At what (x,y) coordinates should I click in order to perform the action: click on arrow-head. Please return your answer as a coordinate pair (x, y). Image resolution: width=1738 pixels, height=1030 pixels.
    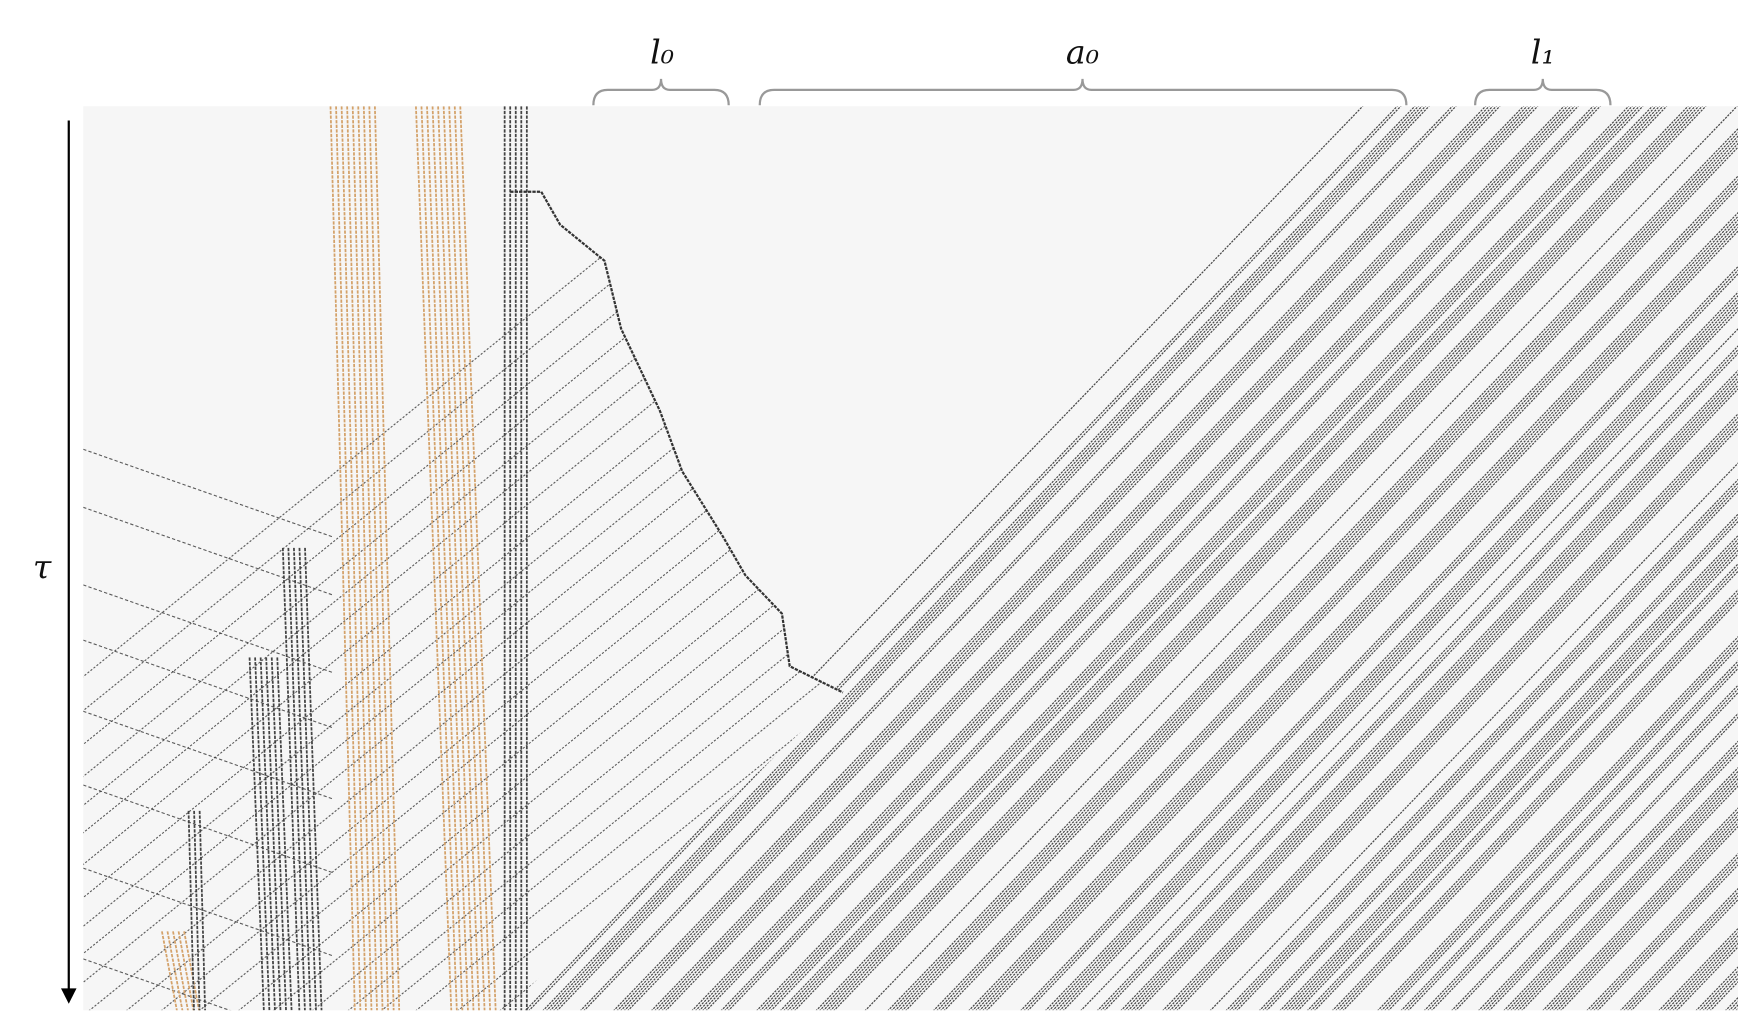
    Looking at the image, I should click on (69, 996).